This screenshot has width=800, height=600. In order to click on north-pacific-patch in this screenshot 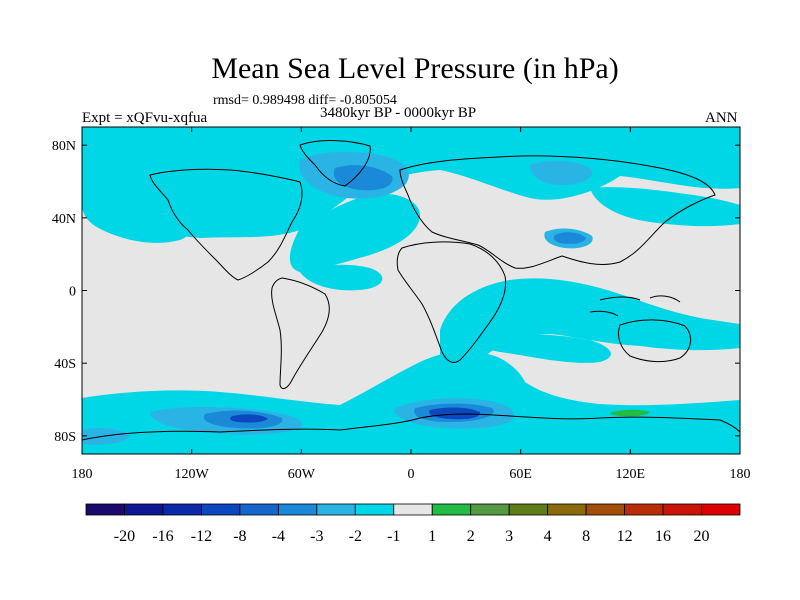, I will do `click(137, 215)`.